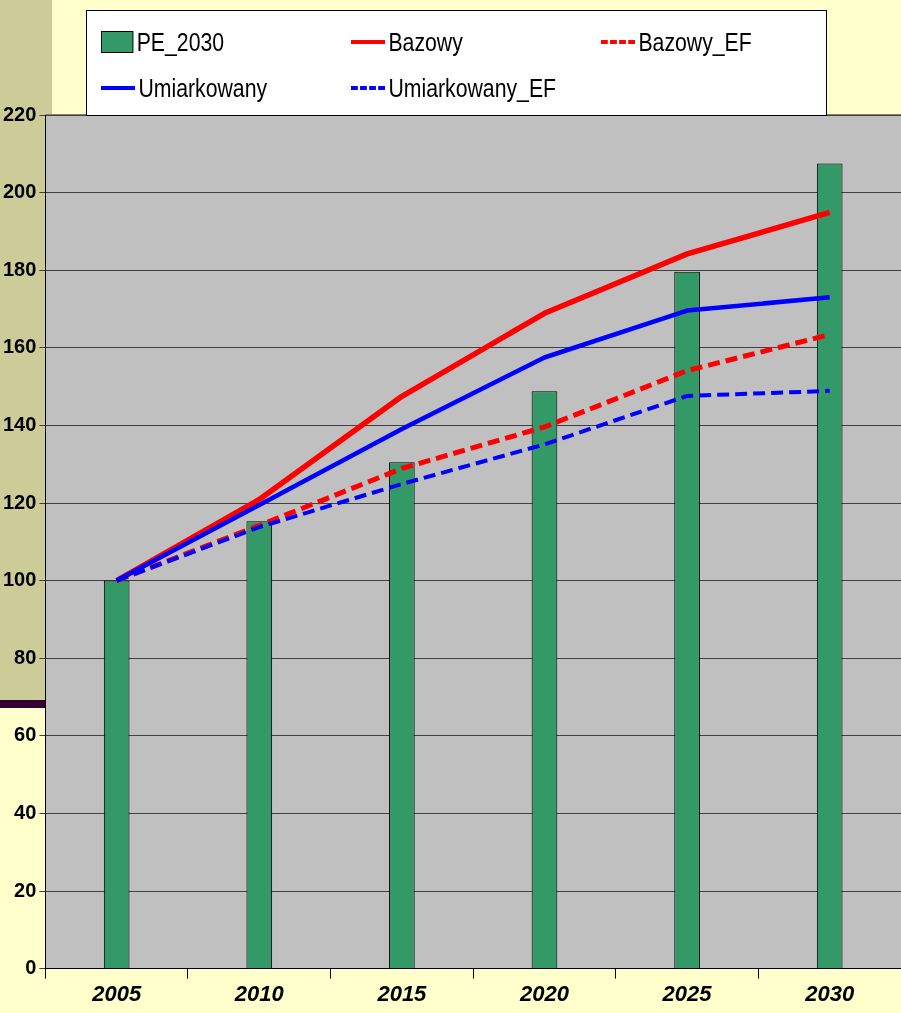  I want to click on x-tick-label: 2025, so click(687, 993).